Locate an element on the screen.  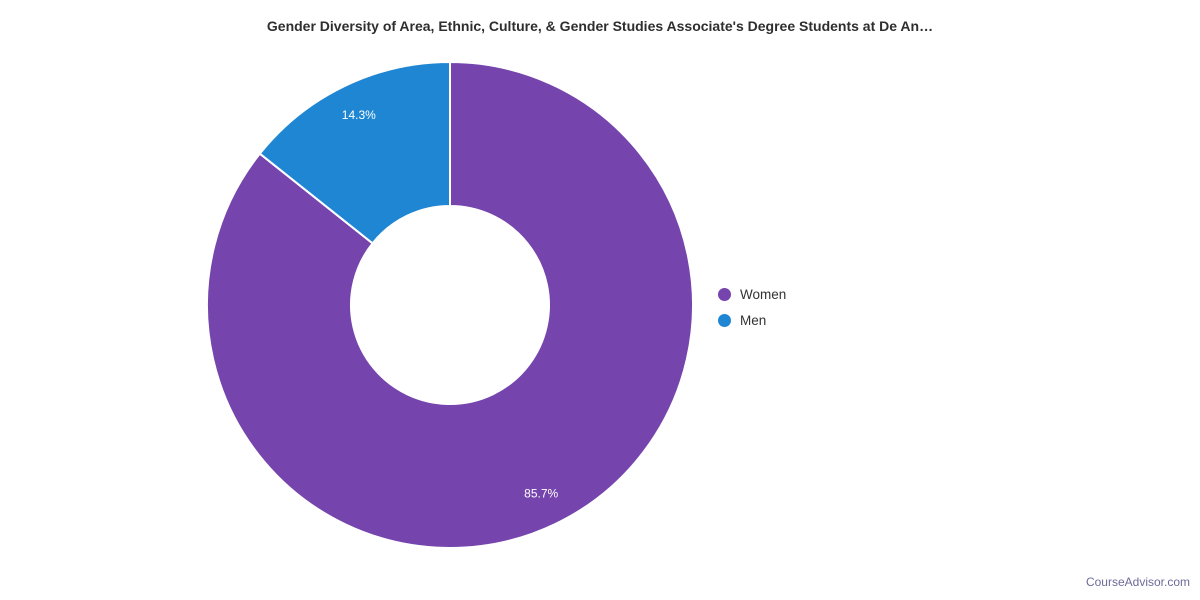
chart-legend: Women Men is located at coordinates (752, 307).